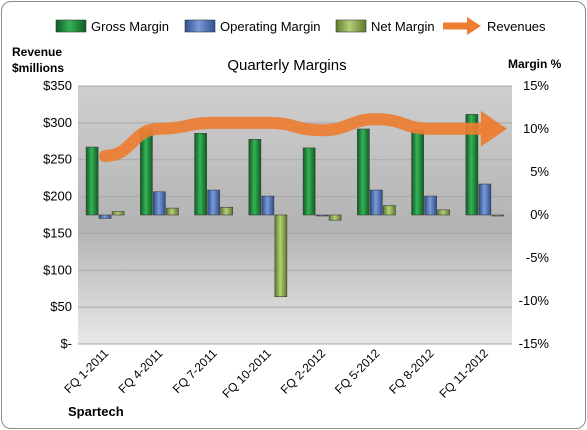 This screenshot has height=430, width=587. I want to click on x-tick-label: FQ 2-2012, so click(303, 371).